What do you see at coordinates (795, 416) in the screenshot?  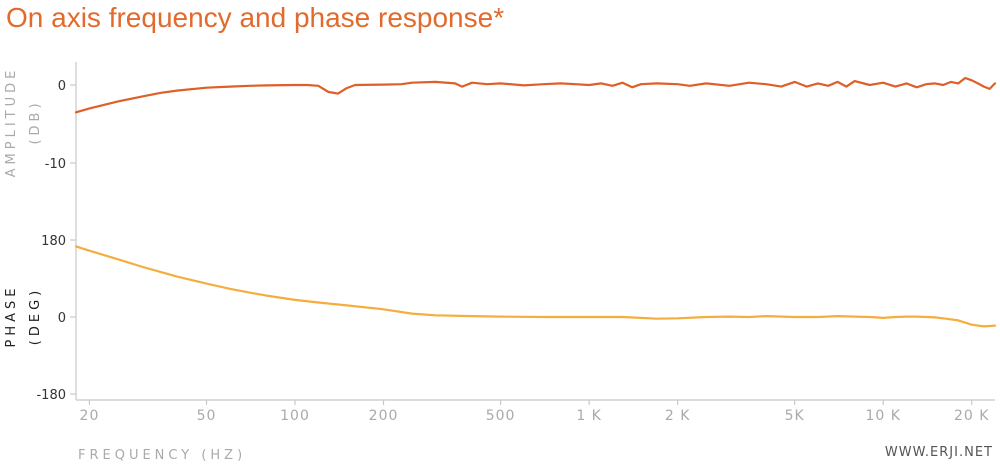 I see `x-tick-label: 5K` at bounding box center [795, 416].